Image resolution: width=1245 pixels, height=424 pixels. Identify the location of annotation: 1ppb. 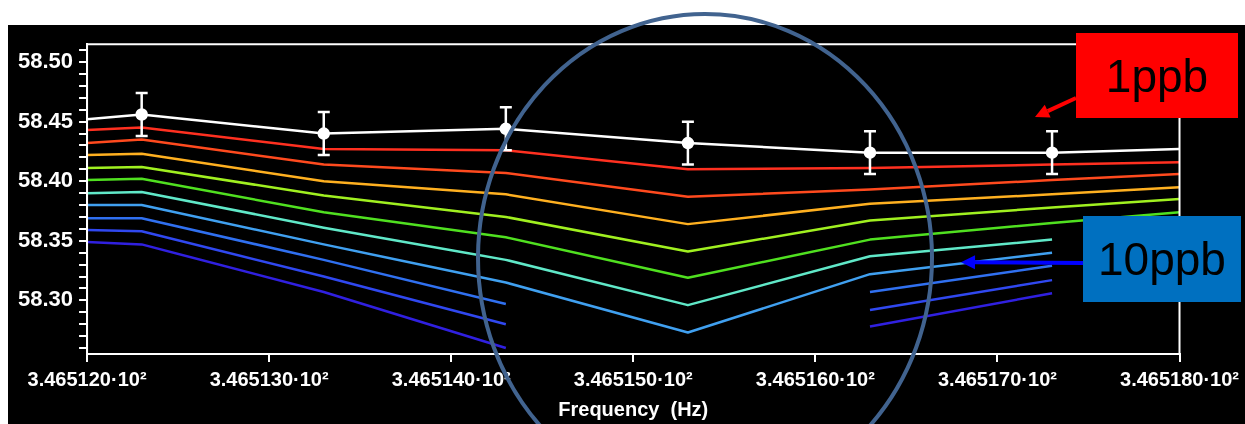
(1157, 75).